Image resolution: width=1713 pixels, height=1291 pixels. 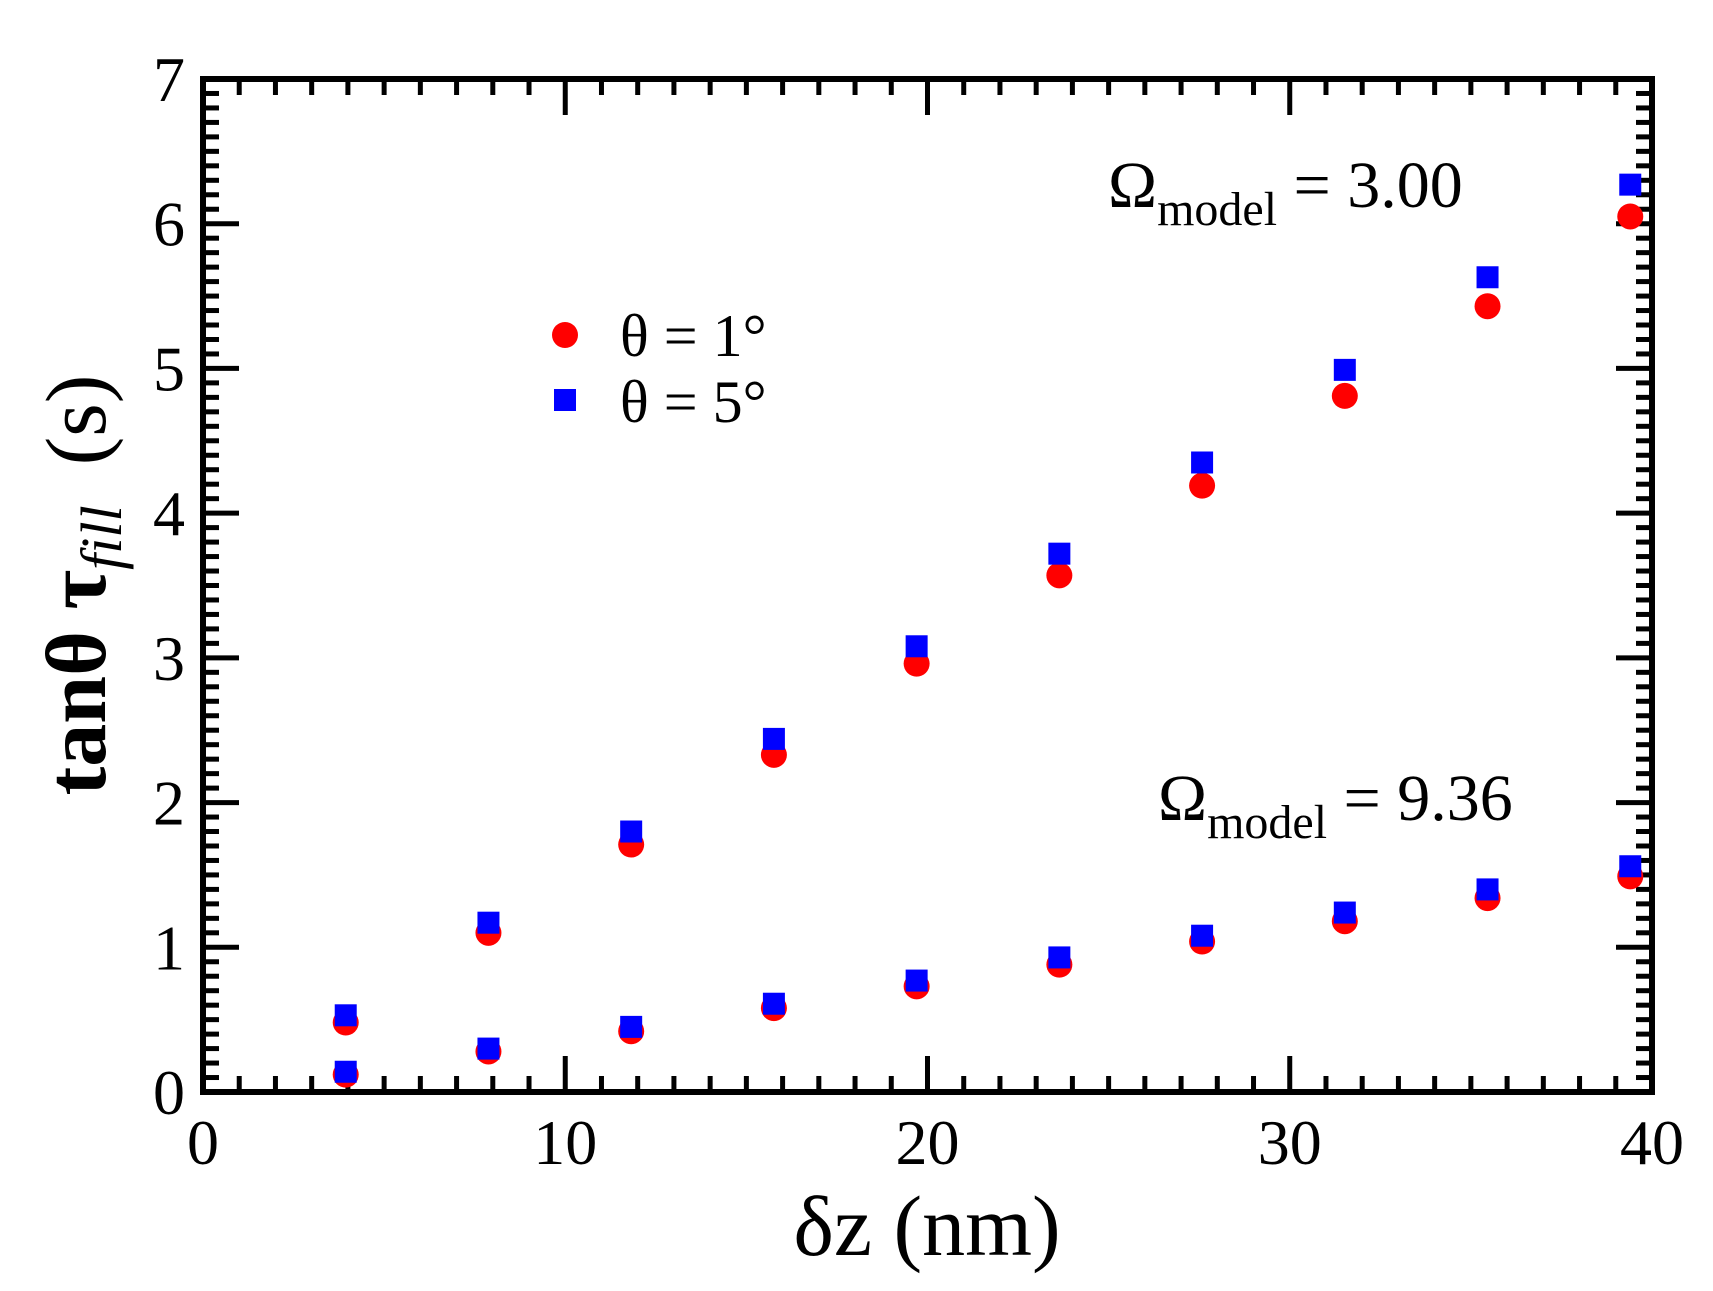 I want to click on y-tick-label: 1, so click(x=169, y=947).